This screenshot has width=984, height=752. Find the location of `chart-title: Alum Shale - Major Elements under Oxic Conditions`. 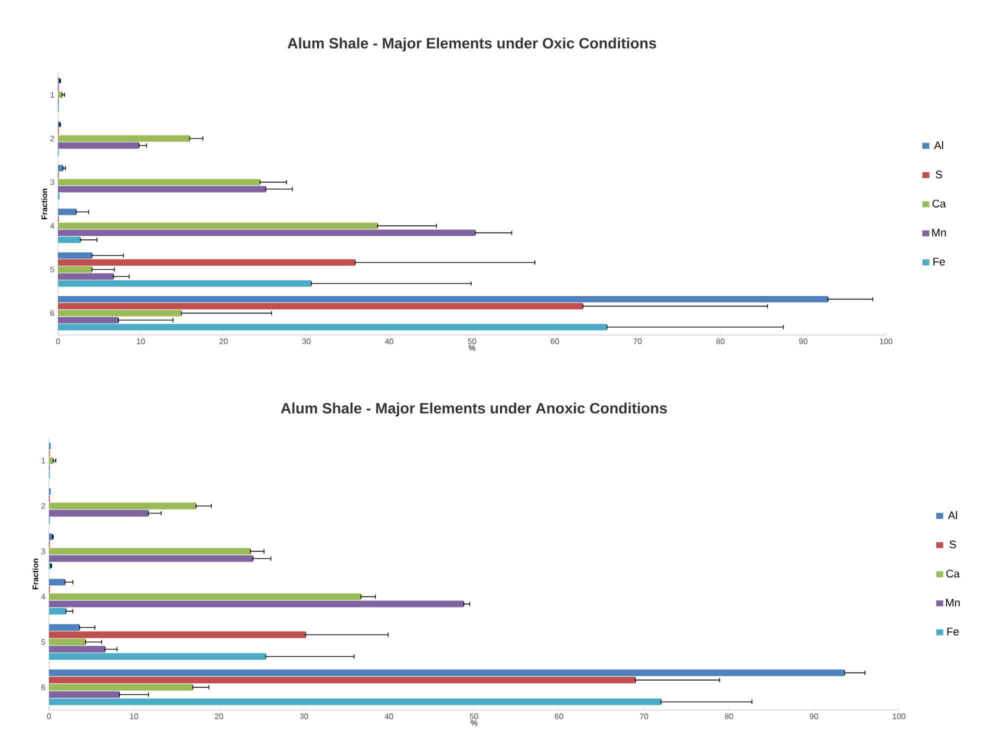

chart-title: Alum Shale - Major Elements under Oxic Conditions is located at coordinates (472, 45).